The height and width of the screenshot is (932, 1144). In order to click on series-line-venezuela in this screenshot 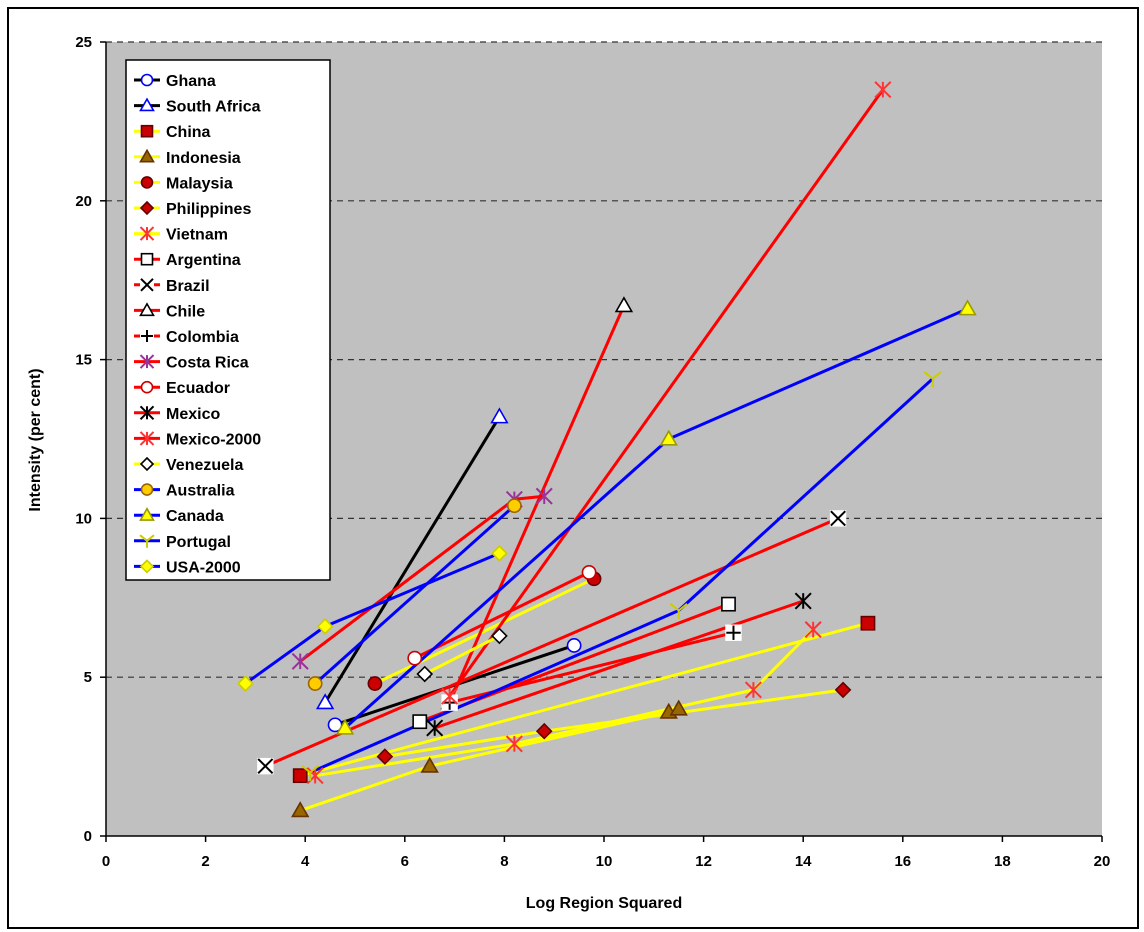, I will do `click(462, 655)`.